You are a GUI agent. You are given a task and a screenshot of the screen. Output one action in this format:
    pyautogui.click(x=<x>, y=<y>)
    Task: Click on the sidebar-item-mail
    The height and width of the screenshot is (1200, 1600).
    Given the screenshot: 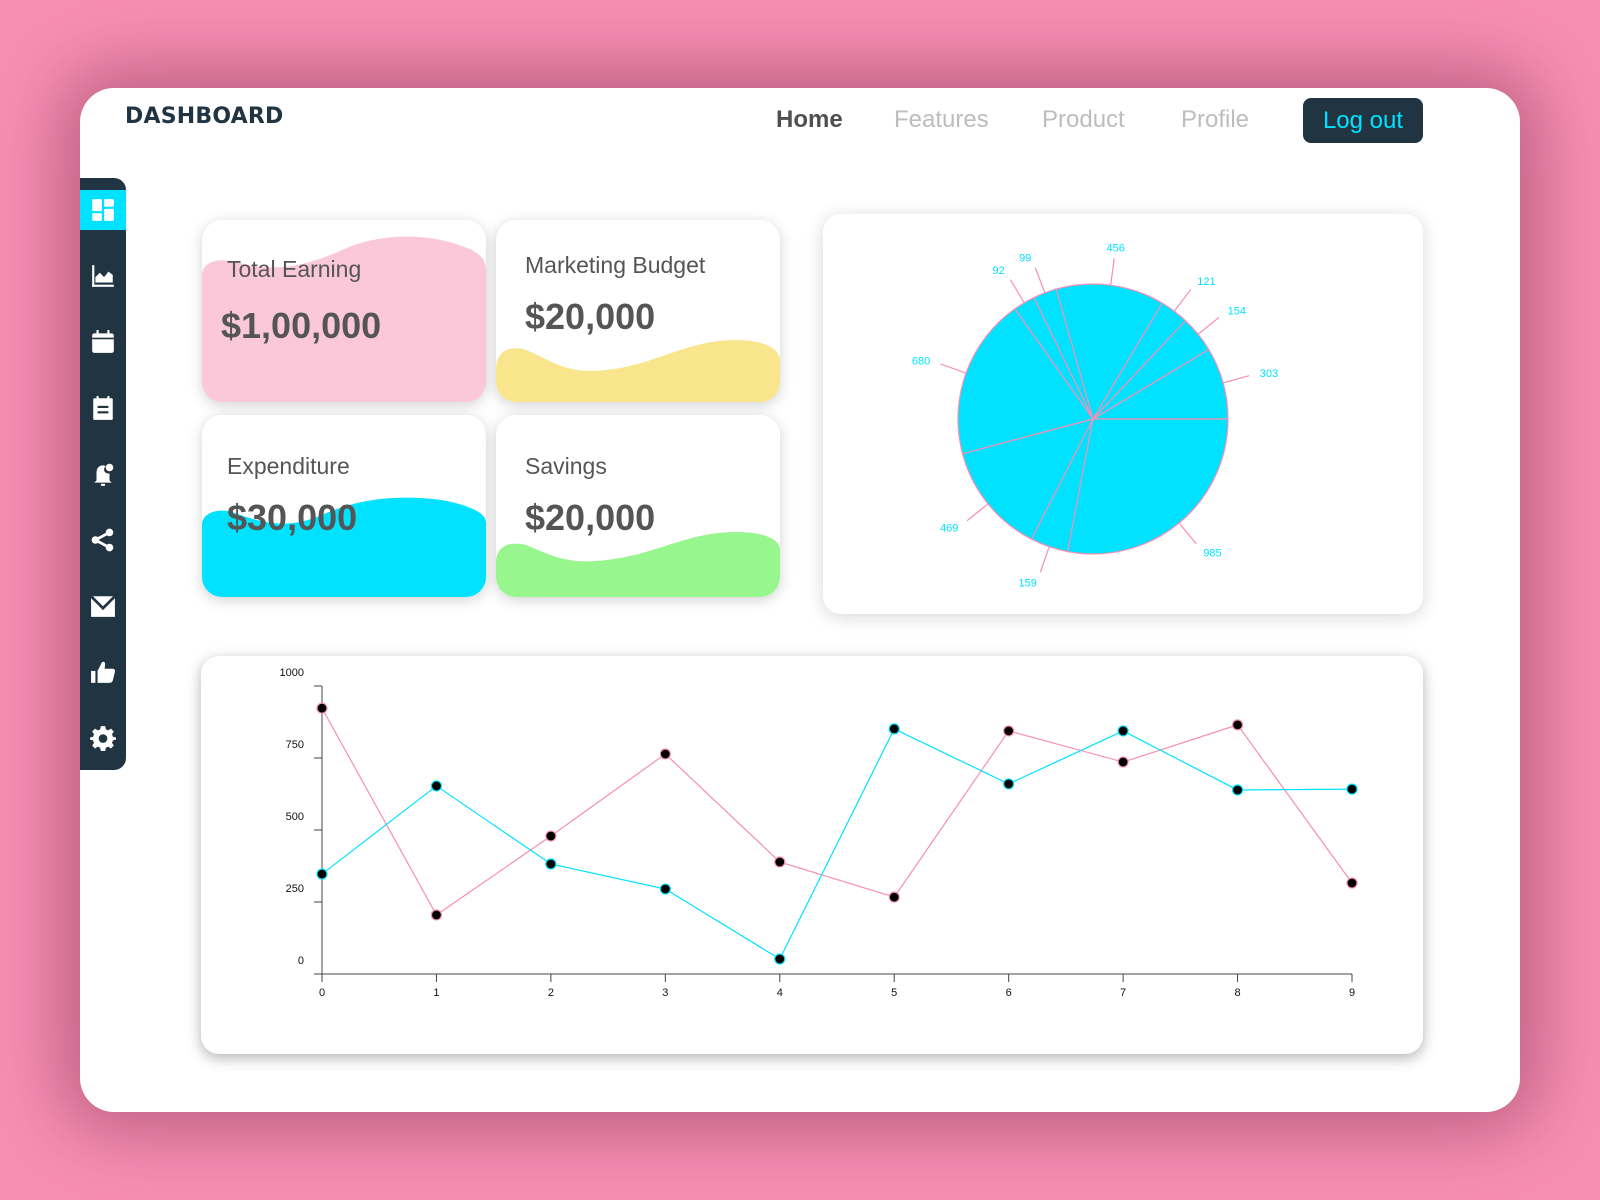 What is the action you would take?
    pyautogui.click(x=103, y=606)
    